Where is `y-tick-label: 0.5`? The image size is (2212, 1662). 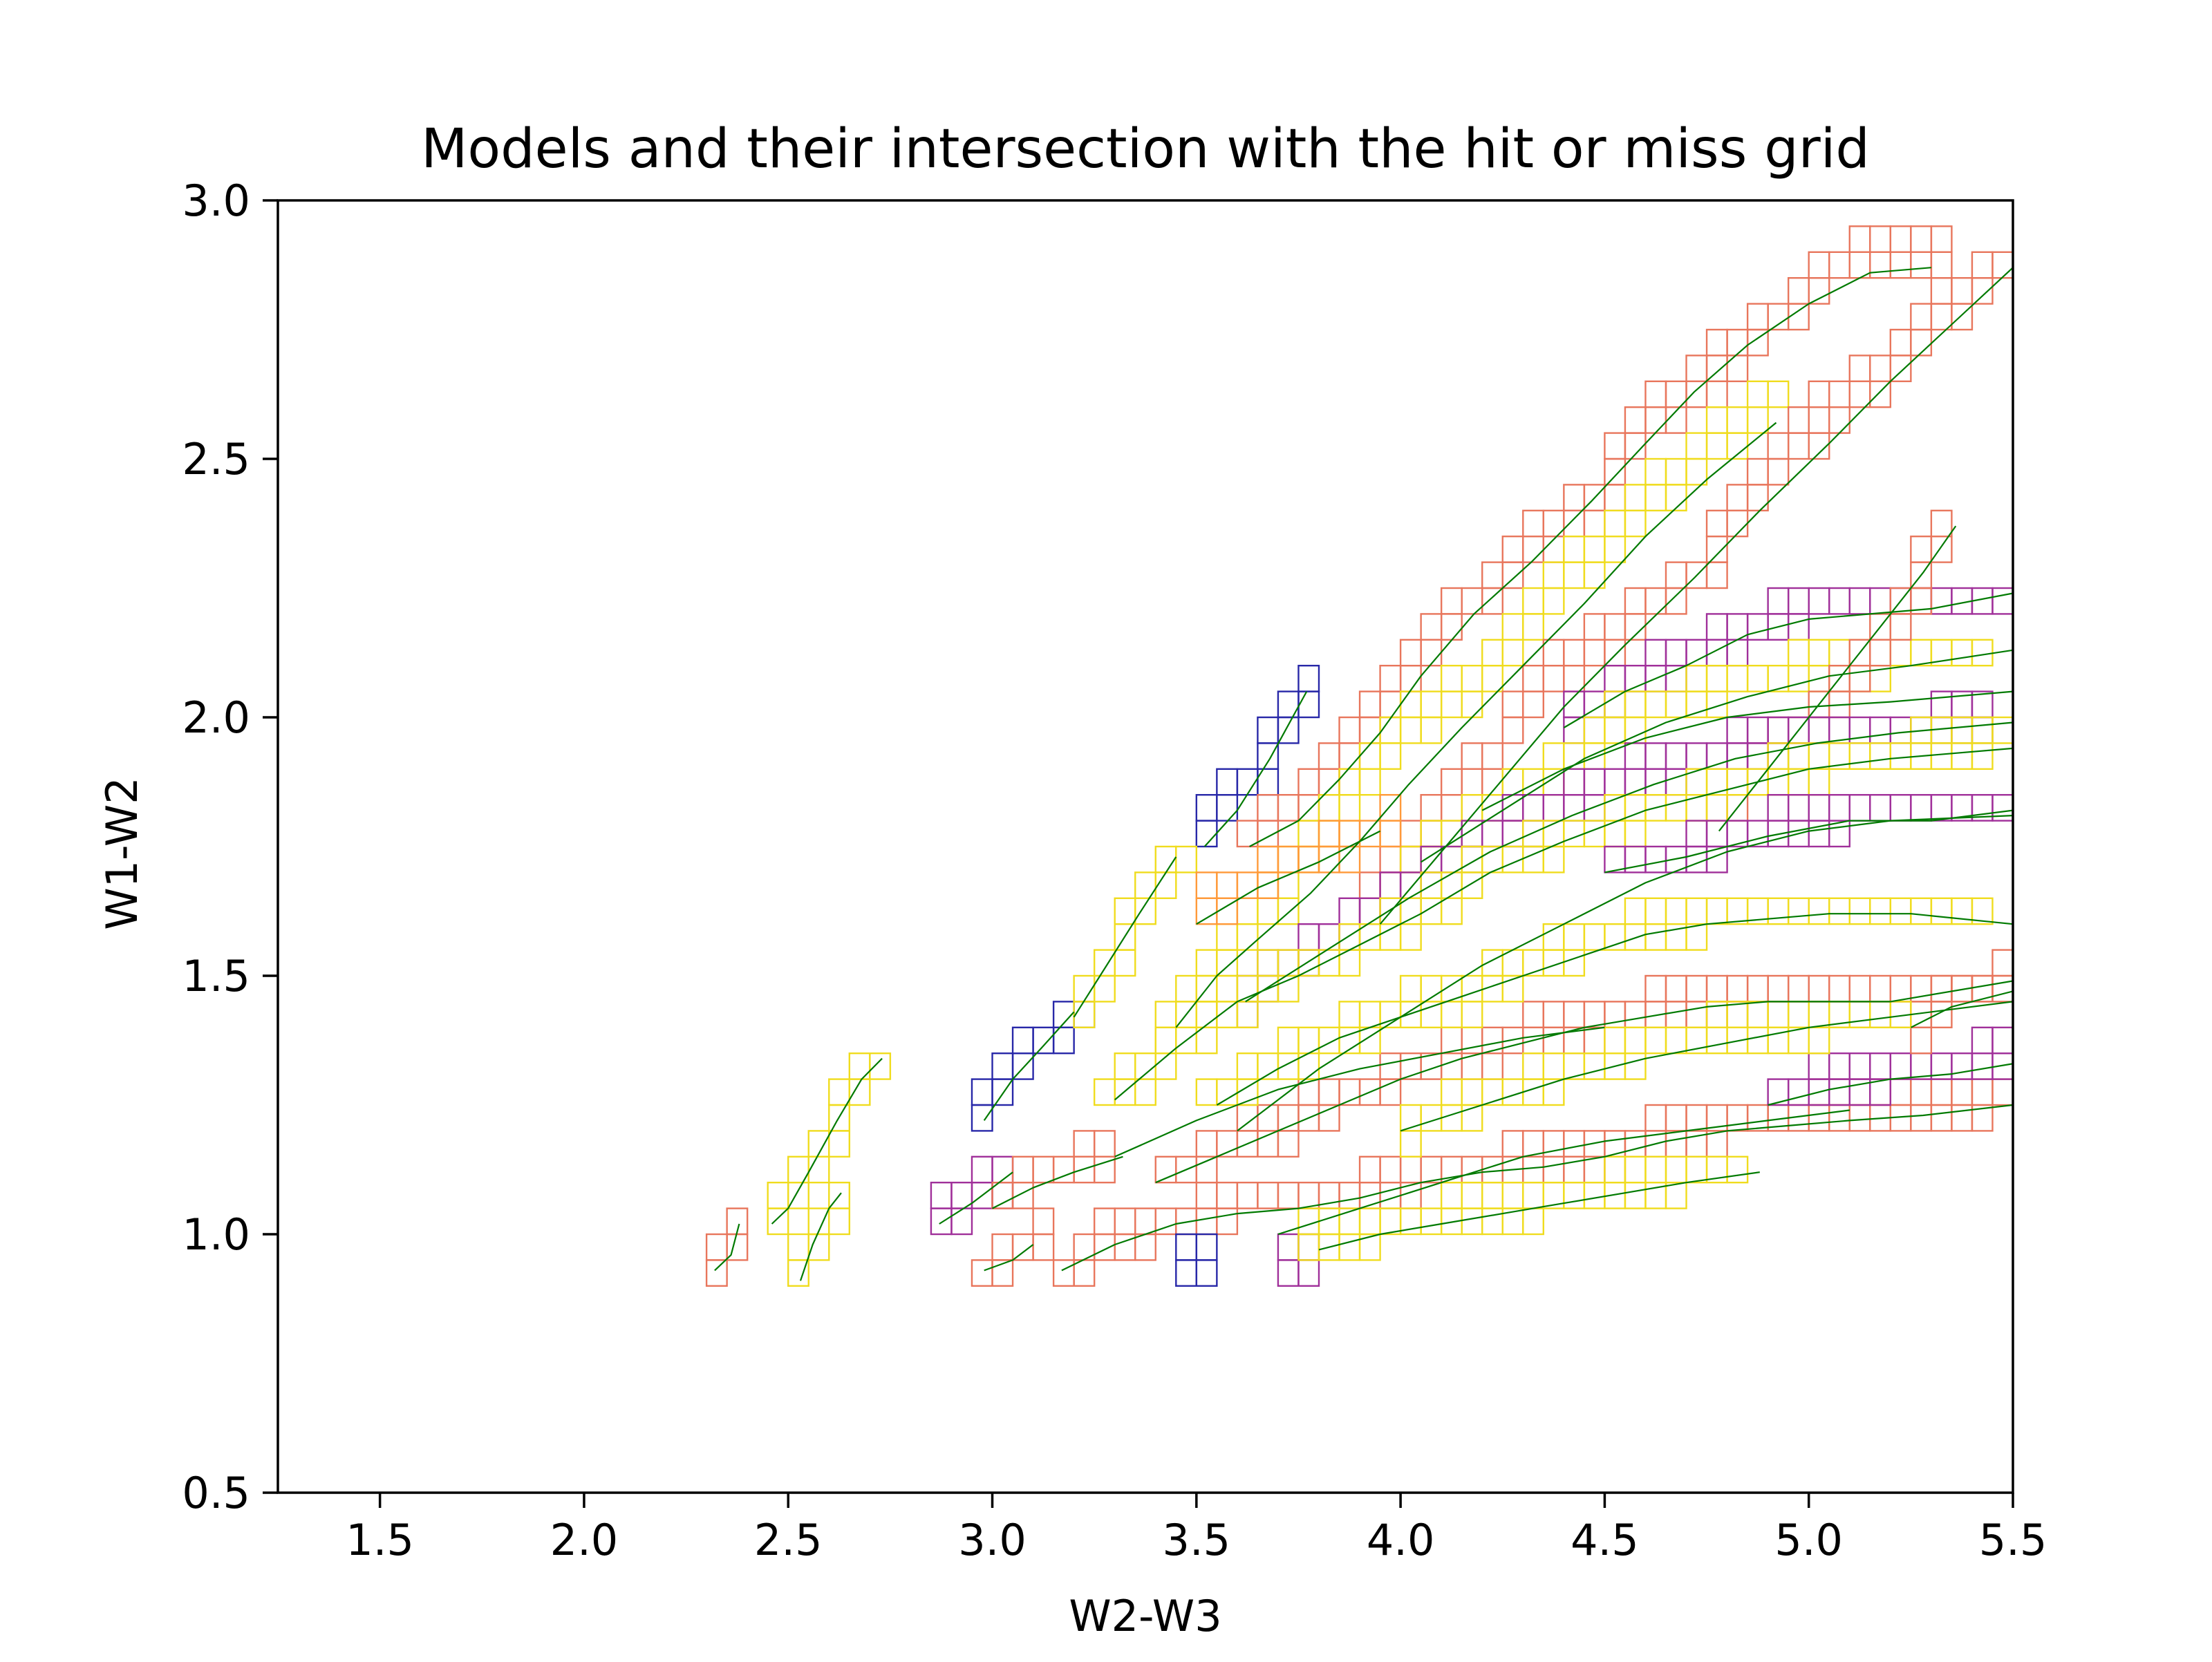
y-tick-label: 0.5 is located at coordinates (216, 1493).